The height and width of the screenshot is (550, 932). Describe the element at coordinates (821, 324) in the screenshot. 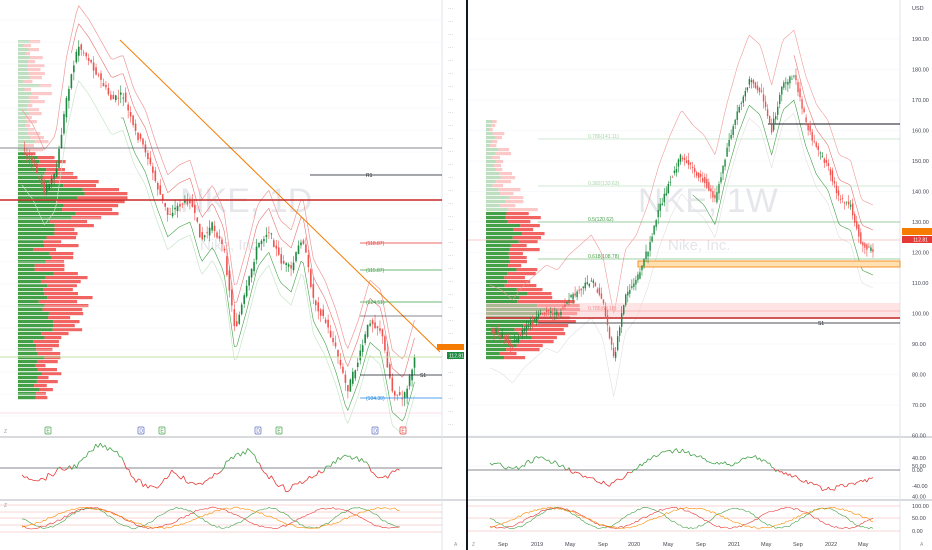

I see `support-label: S1` at that location.